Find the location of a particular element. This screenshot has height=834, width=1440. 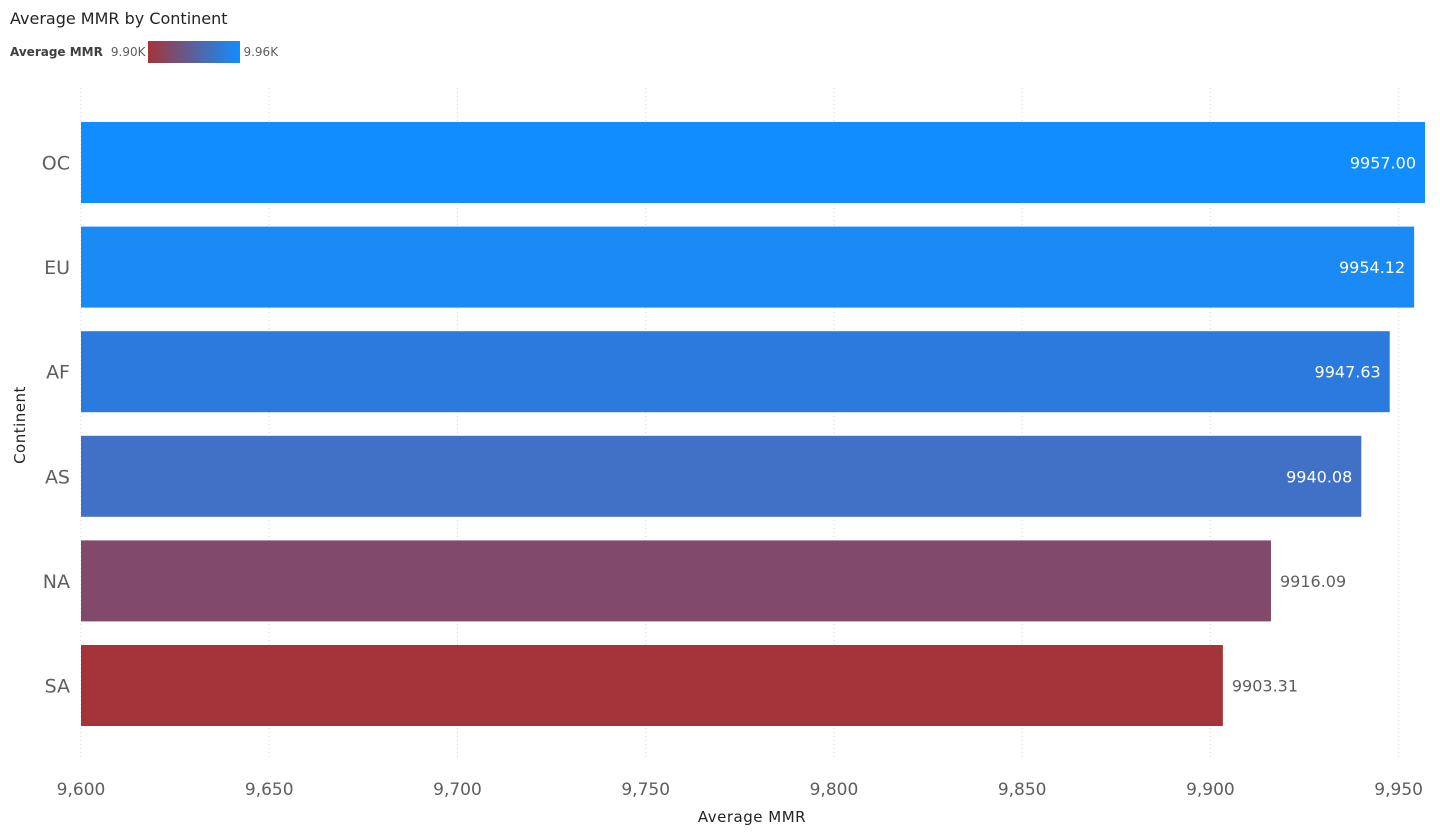

data-label: 9954.12 is located at coordinates (1372, 267).